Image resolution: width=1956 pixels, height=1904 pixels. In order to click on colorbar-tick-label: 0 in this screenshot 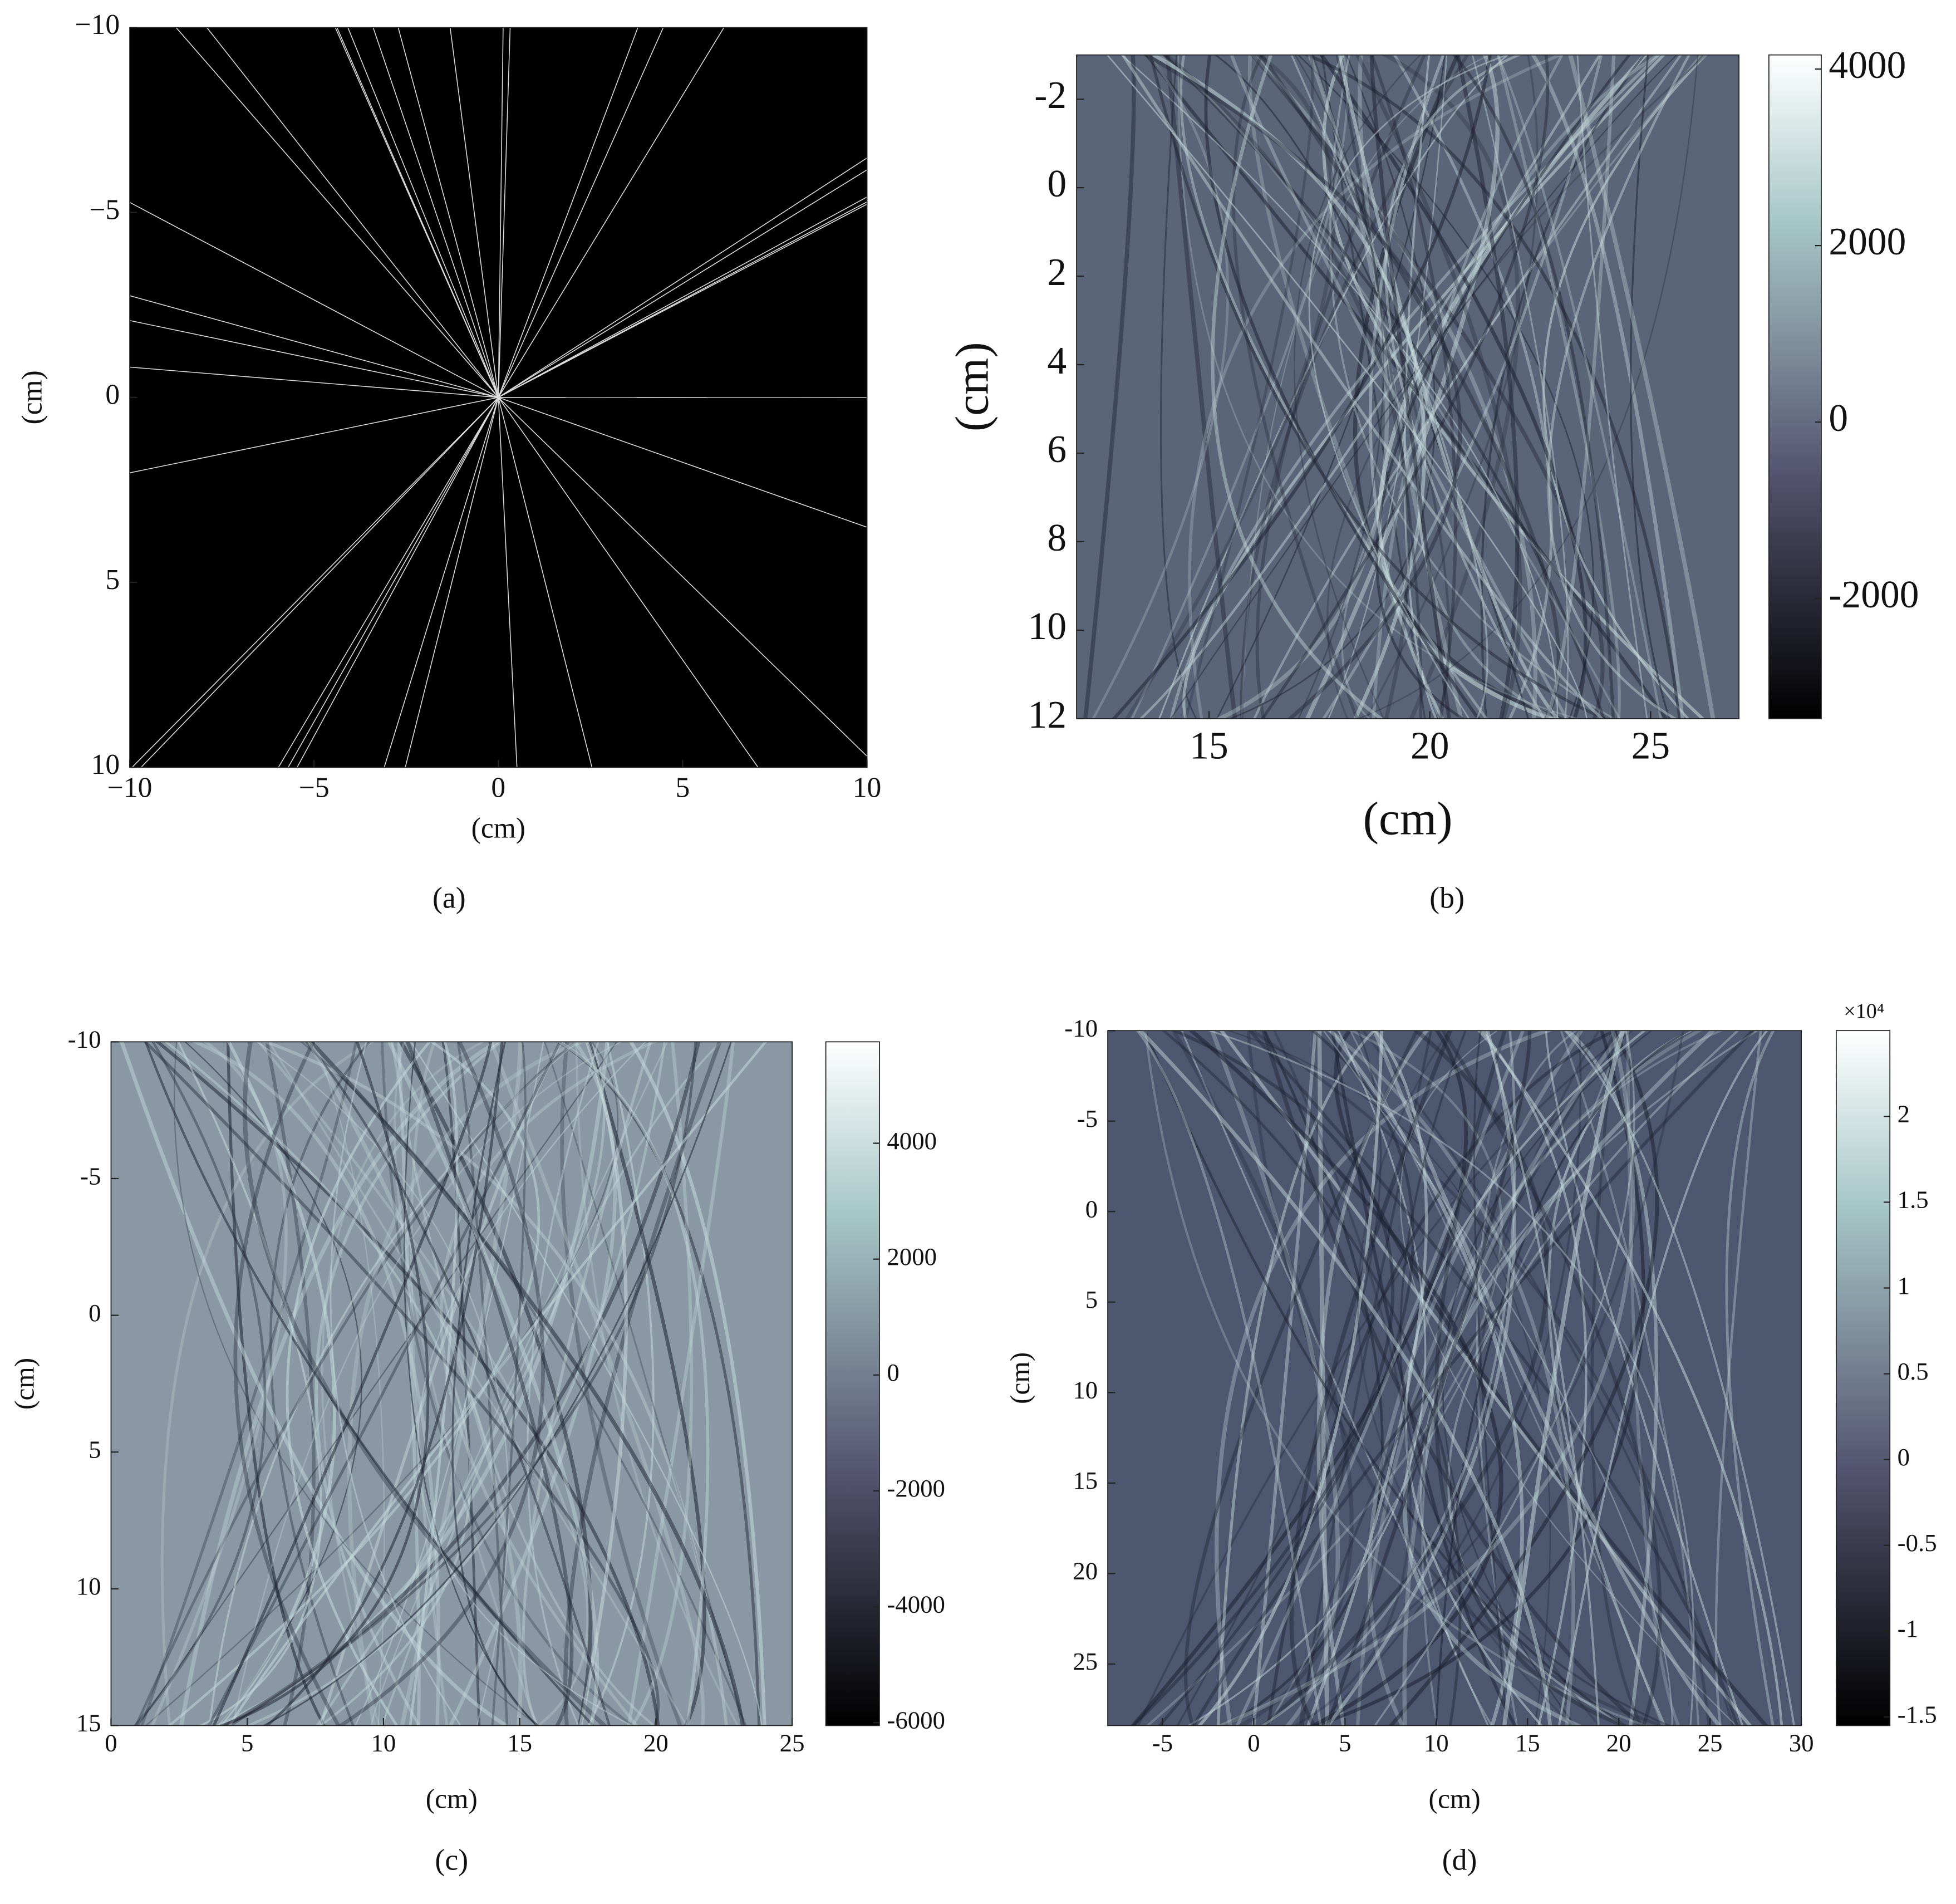, I will do `click(893, 1372)`.